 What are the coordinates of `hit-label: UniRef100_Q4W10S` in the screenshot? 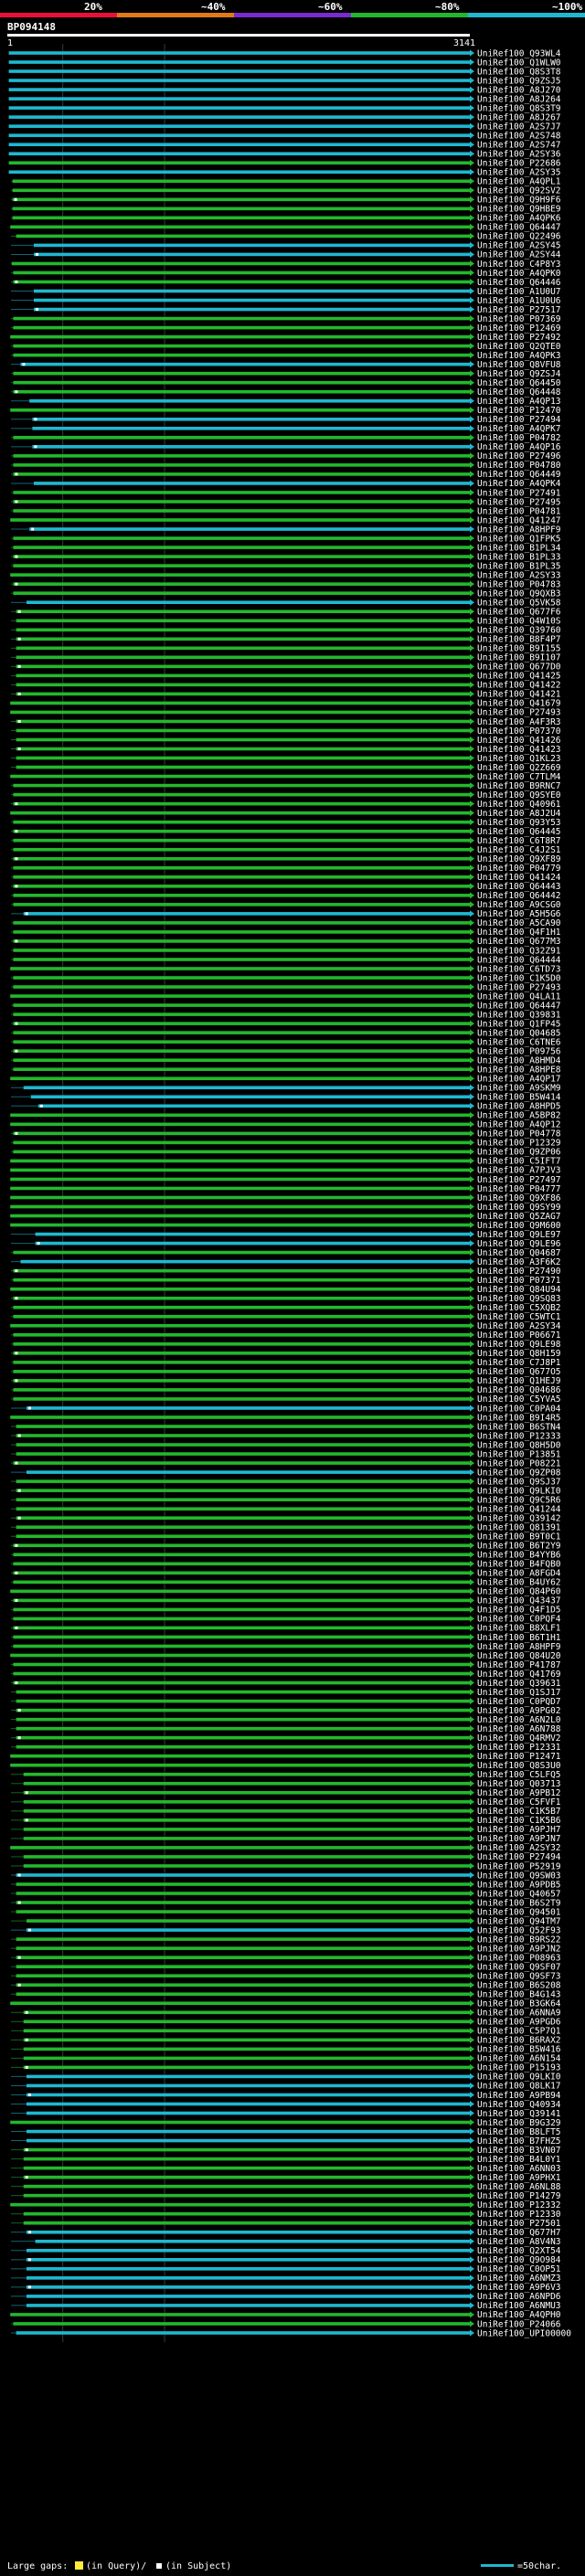 It's located at (519, 622).